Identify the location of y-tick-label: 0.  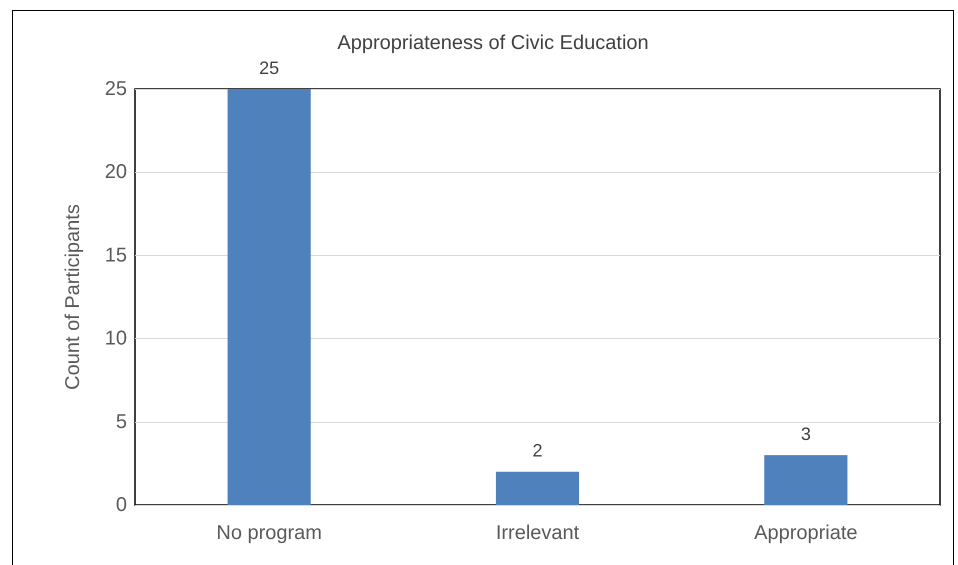
(121, 505).